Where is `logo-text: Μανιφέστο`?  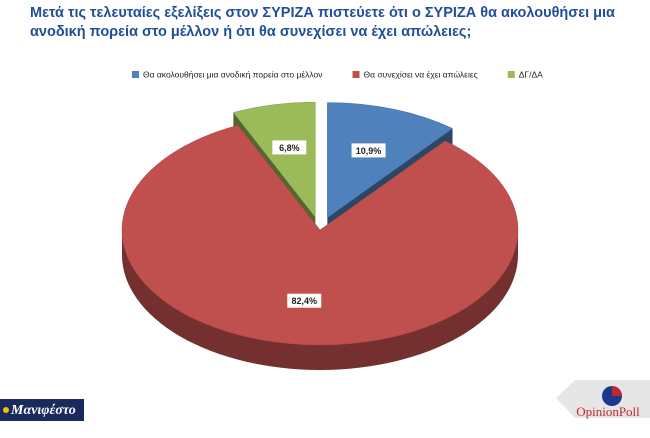
logo-text: Μανιφέστο is located at coordinates (43, 410).